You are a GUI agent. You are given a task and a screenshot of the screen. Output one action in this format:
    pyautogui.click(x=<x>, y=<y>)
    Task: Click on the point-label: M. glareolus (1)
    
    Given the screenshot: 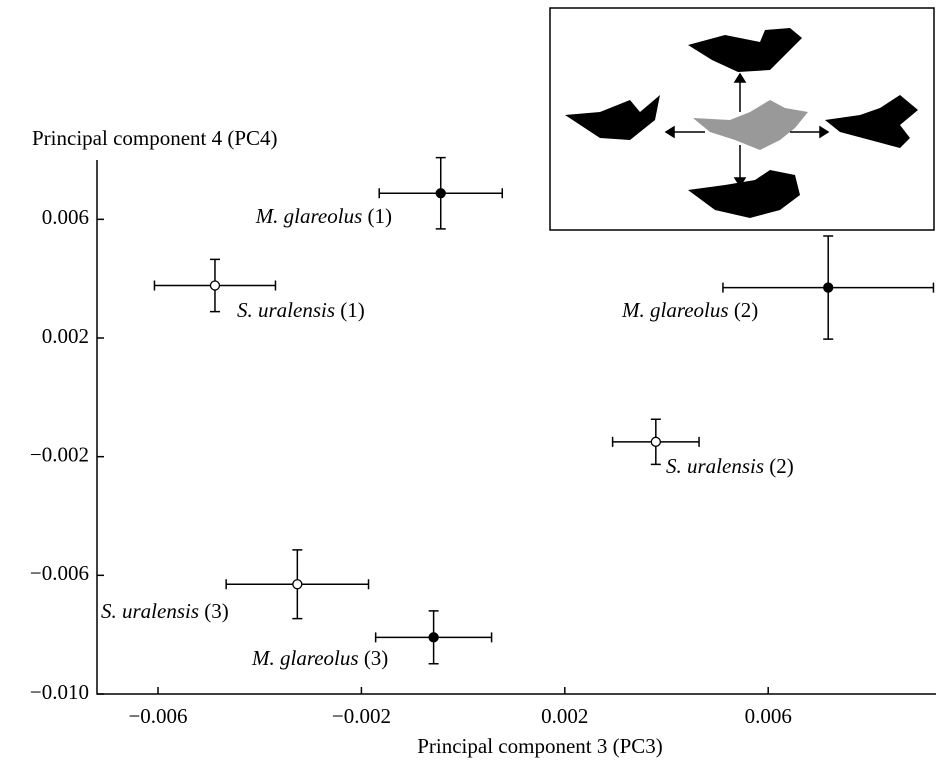 What is the action you would take?
    pyautogui.click(x=323, y=216)
    